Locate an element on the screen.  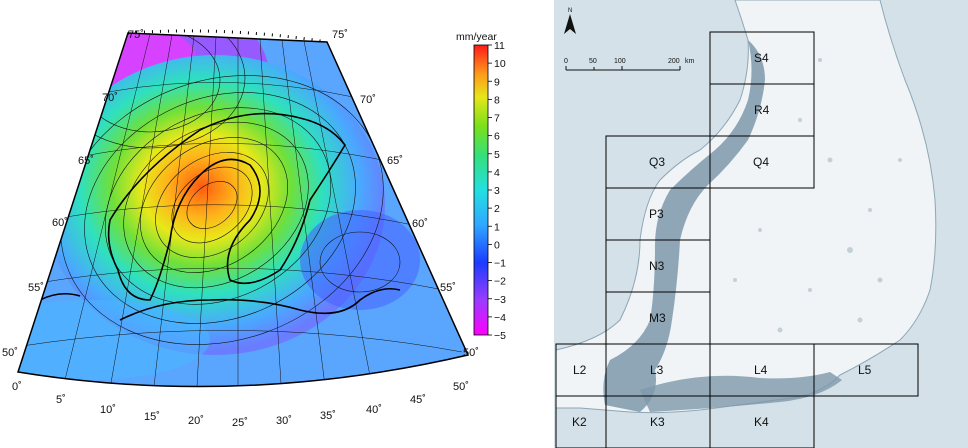
tile-label: L4 is located at coordinates (761, 370).